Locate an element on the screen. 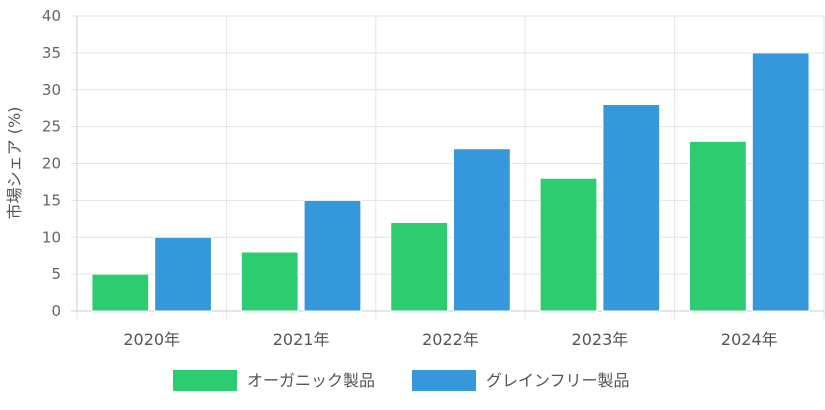 The height and width of the screenshot is (410, 825). y-axis-label: 市場シェア (%) is located at coordinates (14, 163).